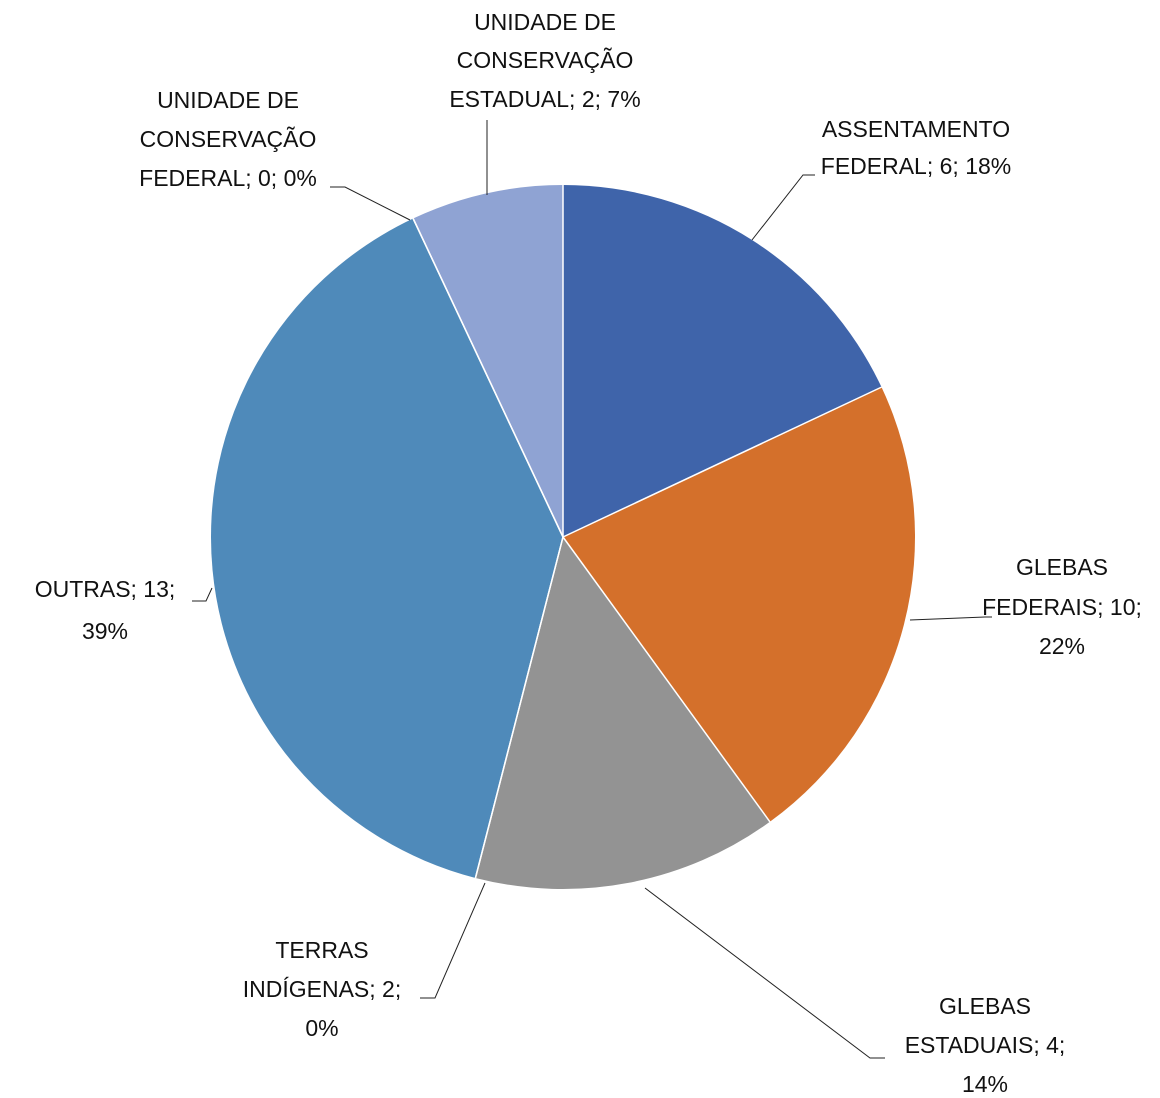  Describe the element at coordinates (985, 1084) in the screenshot. I see `data-label: 14%` at that location.